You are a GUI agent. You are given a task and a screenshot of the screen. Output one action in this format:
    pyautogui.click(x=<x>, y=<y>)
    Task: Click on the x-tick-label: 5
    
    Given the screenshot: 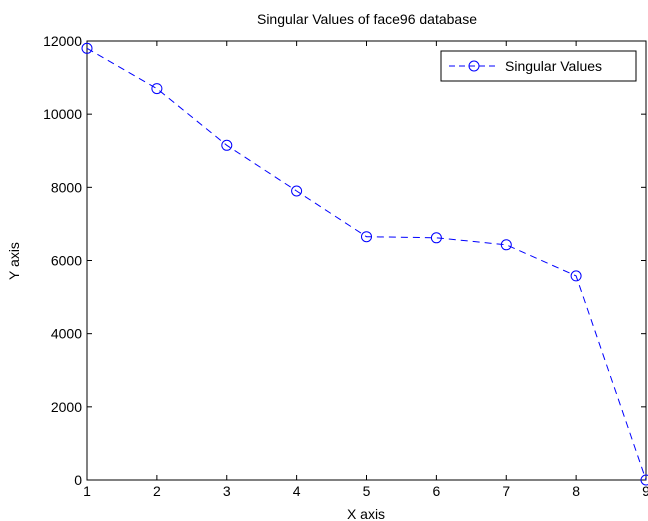 What is the action you would take?
    pyautogui.click(x=367, y=491)
    